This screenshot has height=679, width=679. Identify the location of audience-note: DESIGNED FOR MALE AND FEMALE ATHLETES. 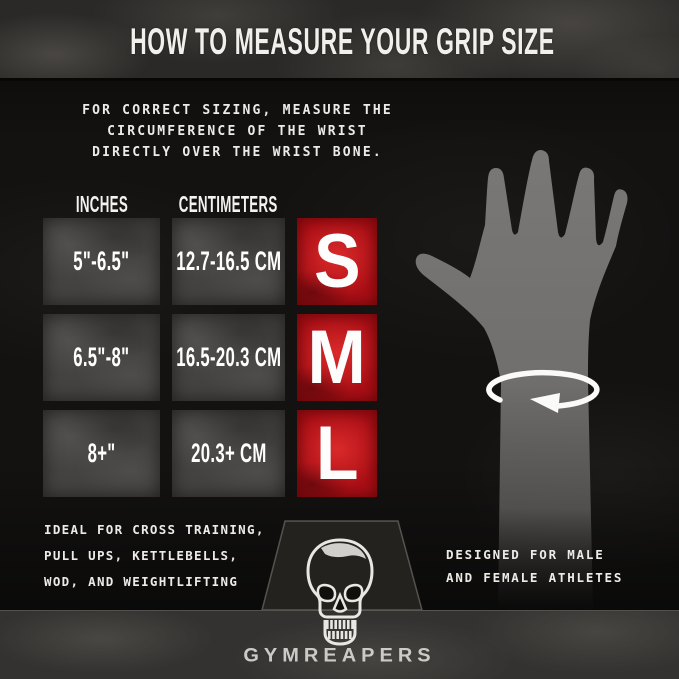
(534, 566).